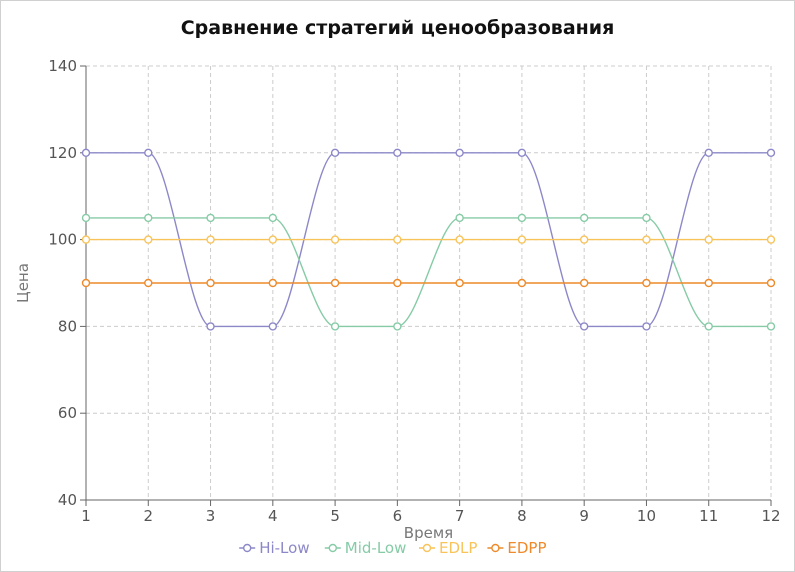 This screenshot has width=795, height=572. What do you see at coordinates (67, 500) in the screenshot?
I see `y-tick-label: 40` at bounding box center [67, 500].